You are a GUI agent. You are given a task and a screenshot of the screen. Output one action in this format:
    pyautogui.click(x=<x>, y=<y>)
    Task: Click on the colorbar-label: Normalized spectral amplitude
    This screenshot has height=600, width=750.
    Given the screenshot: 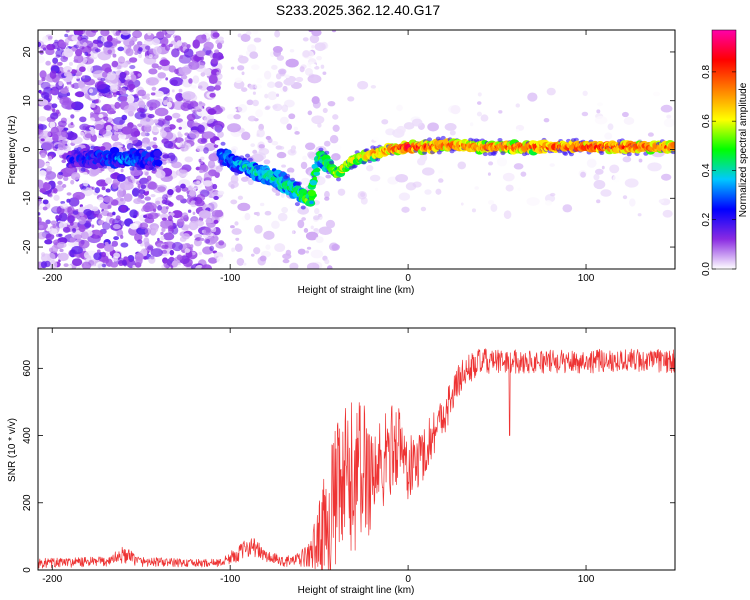 What is the action you would take?
    pyautogui.click(x=743, y=149)
    